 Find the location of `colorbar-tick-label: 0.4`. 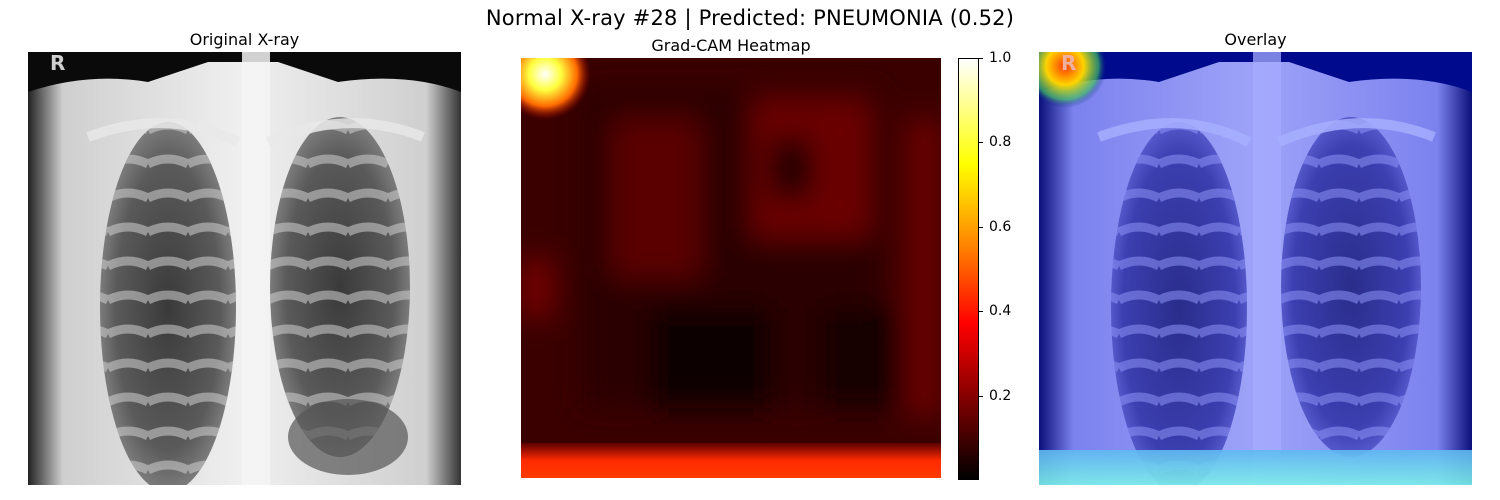

colorbar-tick-label: 0.4 is located at coordinates (1000, 311).